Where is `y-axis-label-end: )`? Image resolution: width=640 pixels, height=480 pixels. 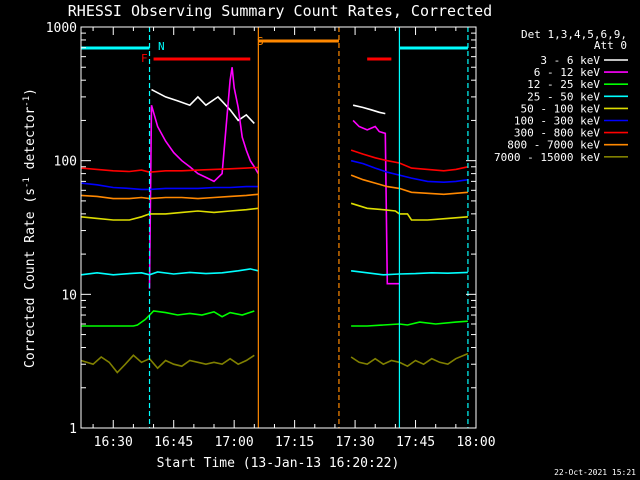 y-axis-label-end: ) is located at coordinates (30, 92).